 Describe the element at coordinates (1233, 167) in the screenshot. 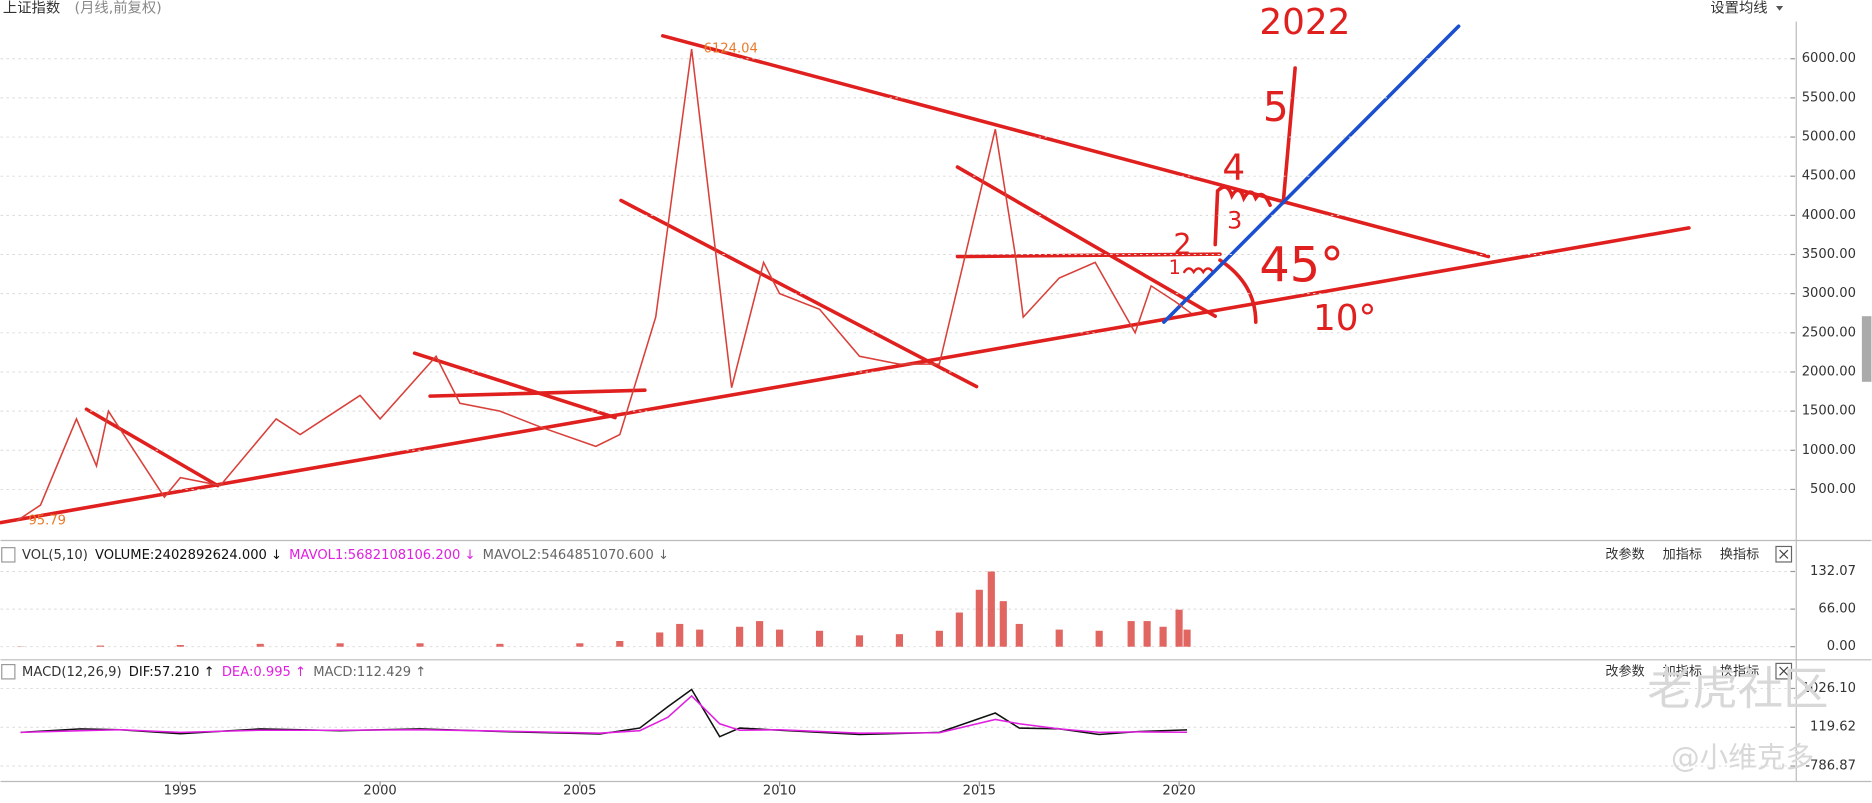

I see `handwritten-note: 4` at that location.